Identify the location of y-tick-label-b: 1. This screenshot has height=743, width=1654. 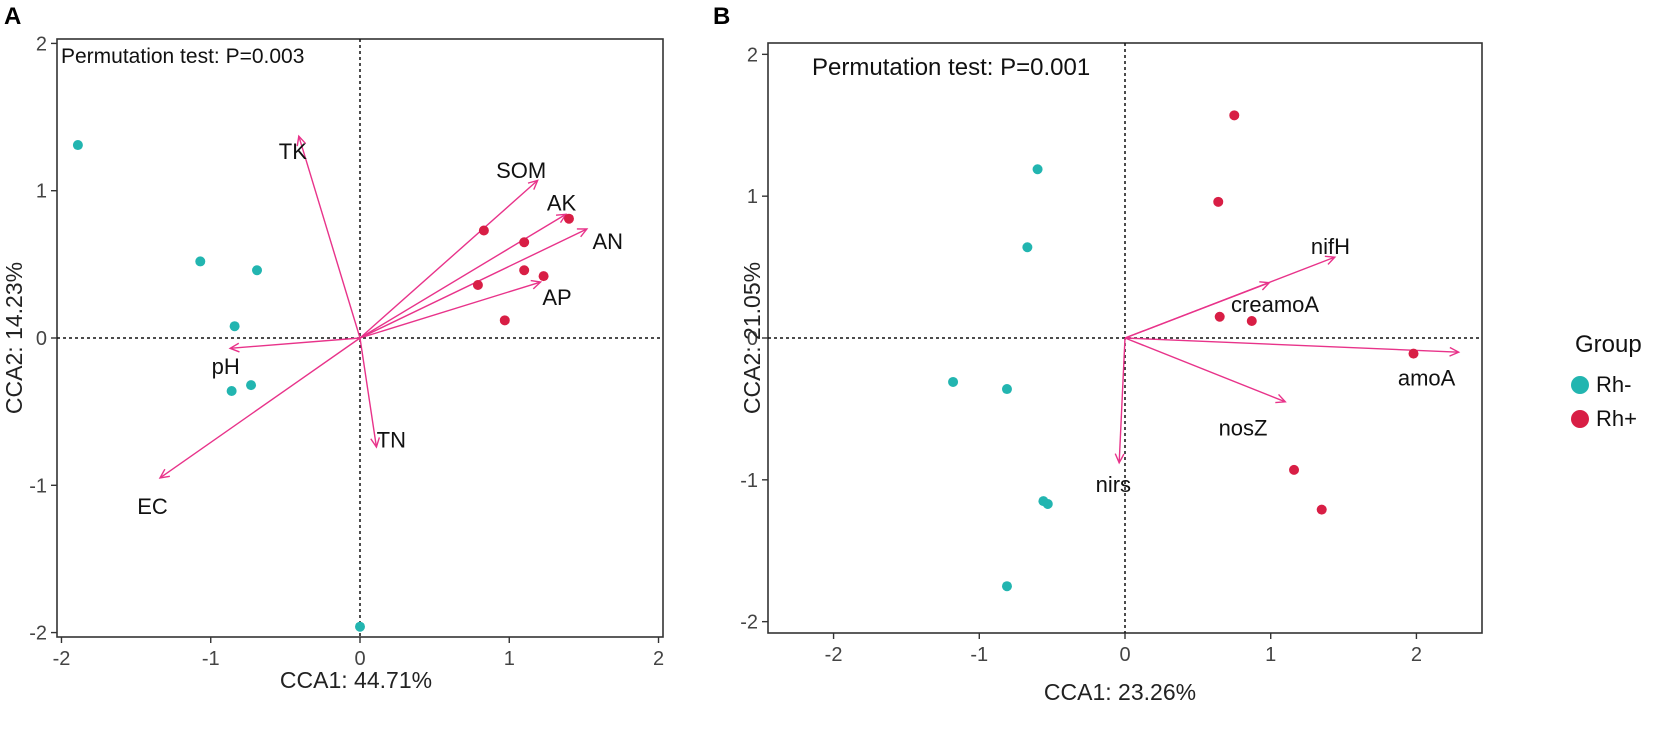
(752, 197).